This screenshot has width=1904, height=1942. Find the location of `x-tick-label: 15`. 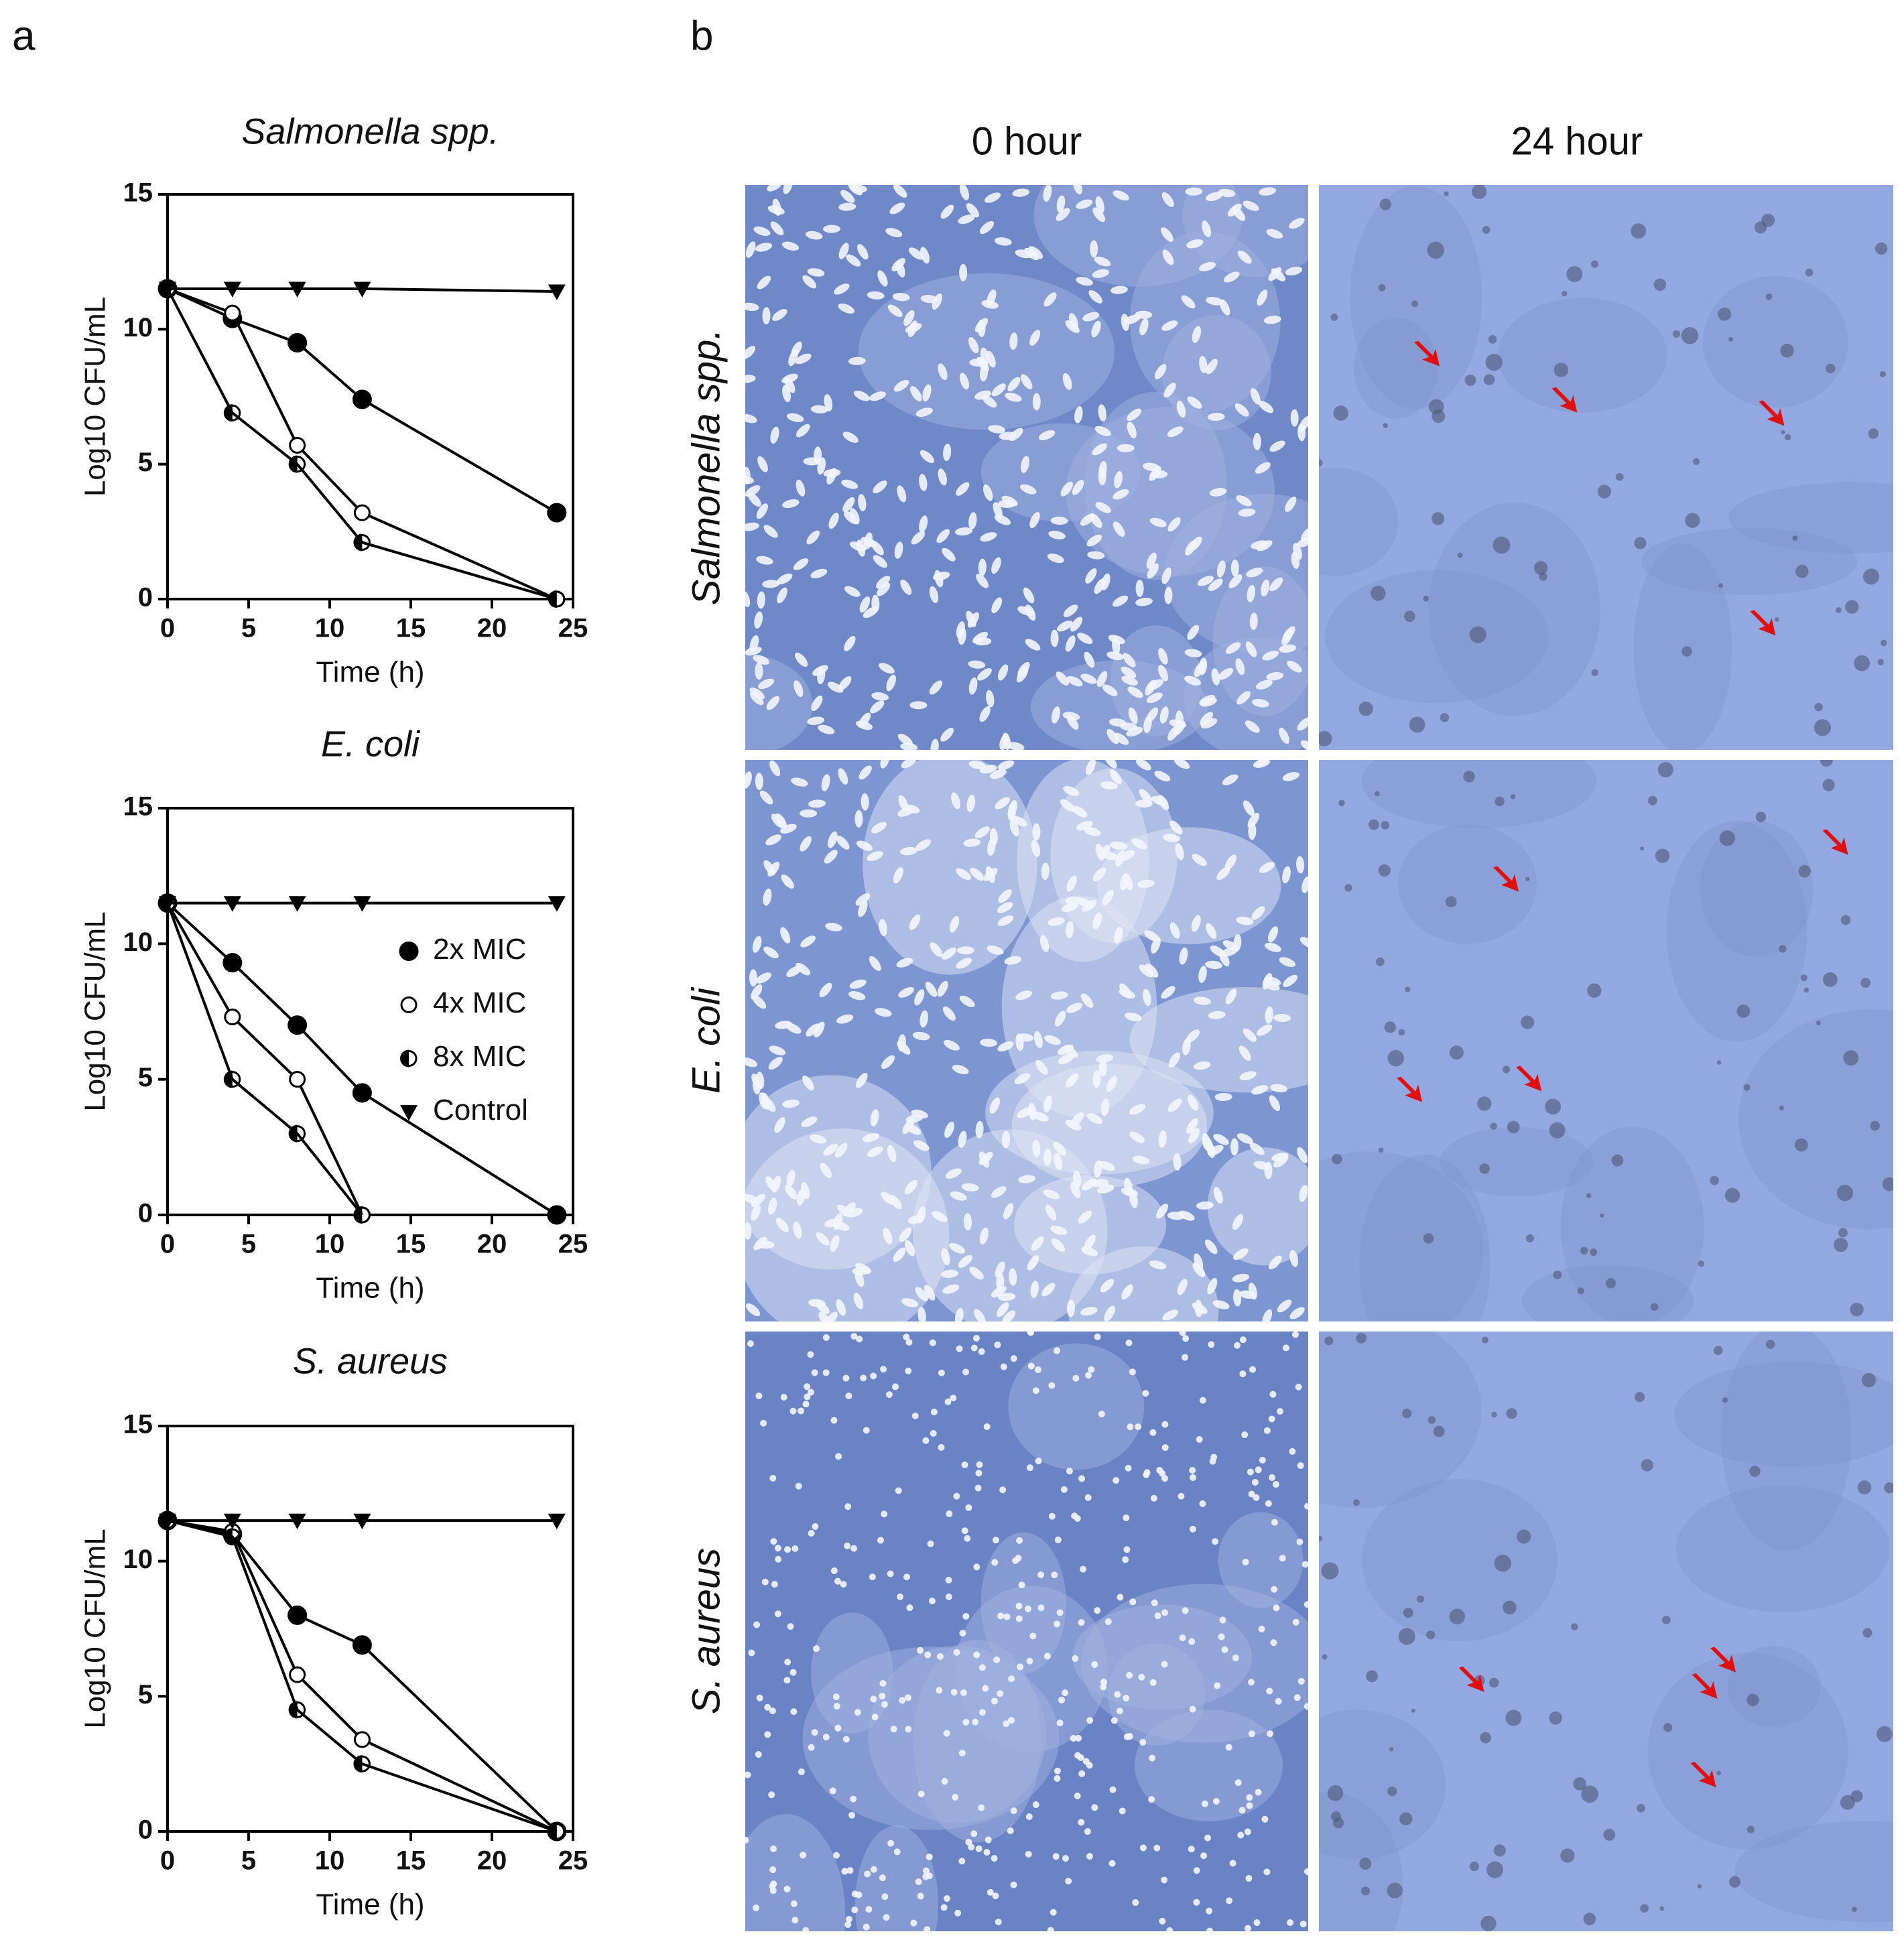

x-tick-label: 15 is located at coordinates (411, 1861).